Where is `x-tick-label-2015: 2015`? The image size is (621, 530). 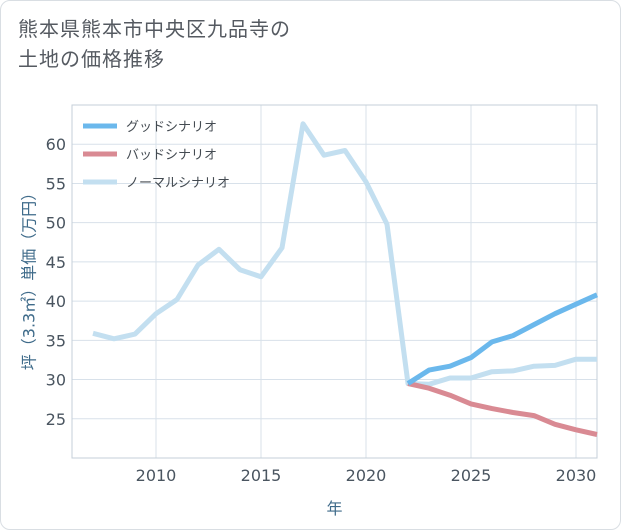
x-tick-label-2015: 2015 is located at coordinates (261, 475).